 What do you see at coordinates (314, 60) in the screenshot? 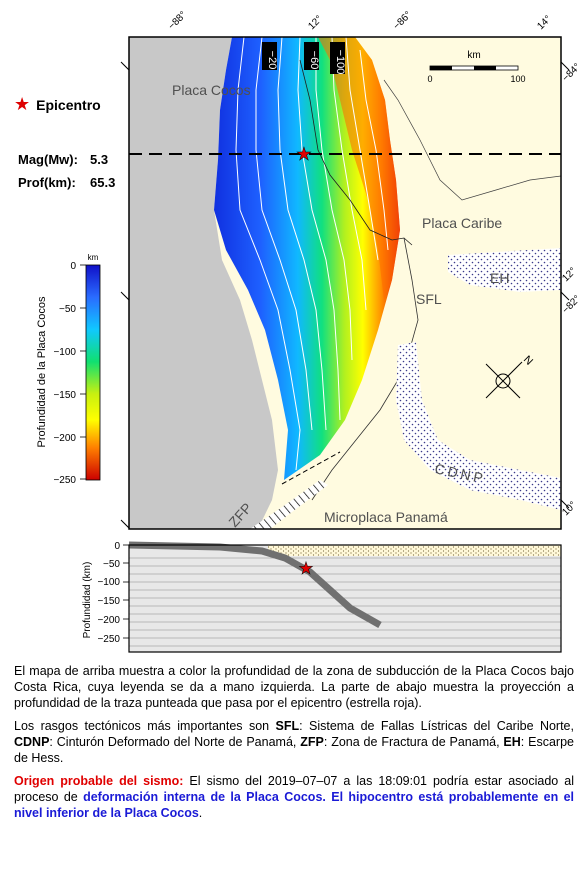
I see `contour-label-60: −60` at bounding box center [314, 60].